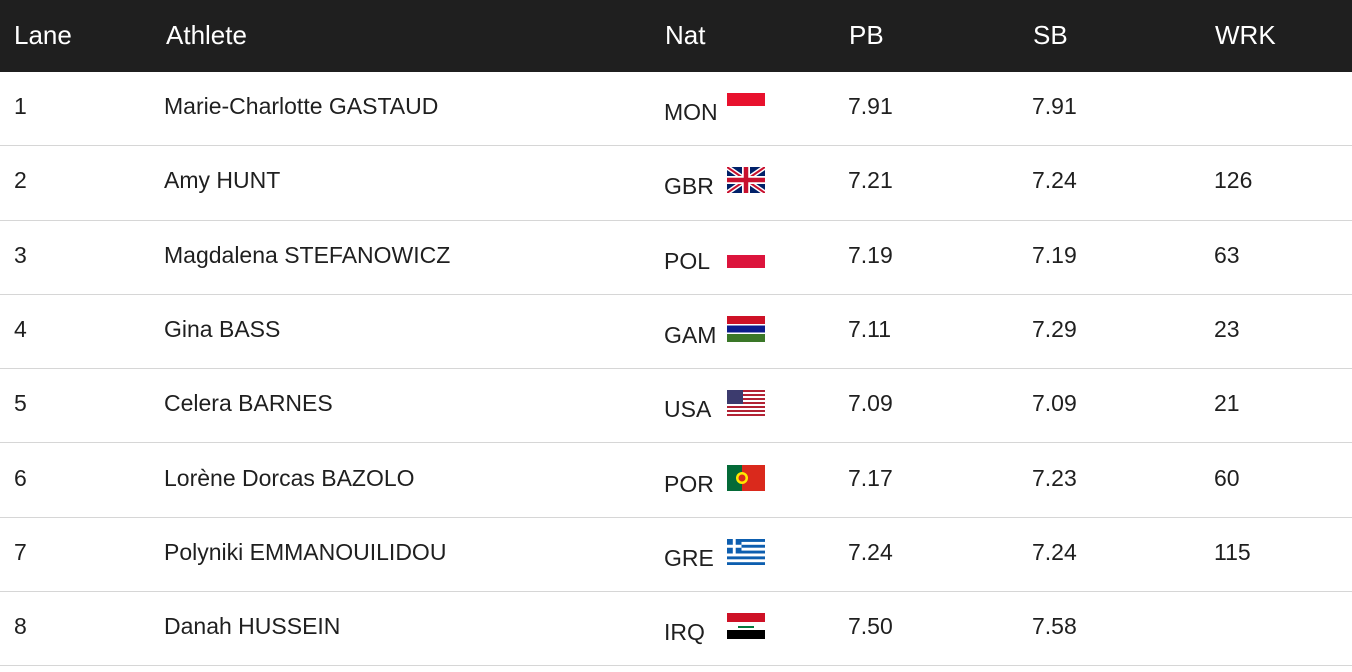 Image resolution: width=1352 pixels, height=672 pixels. What do you see at coordinates (1227, 477) in the screenshot?
I see `wrk: 60` at bounding box center [1227, 477].